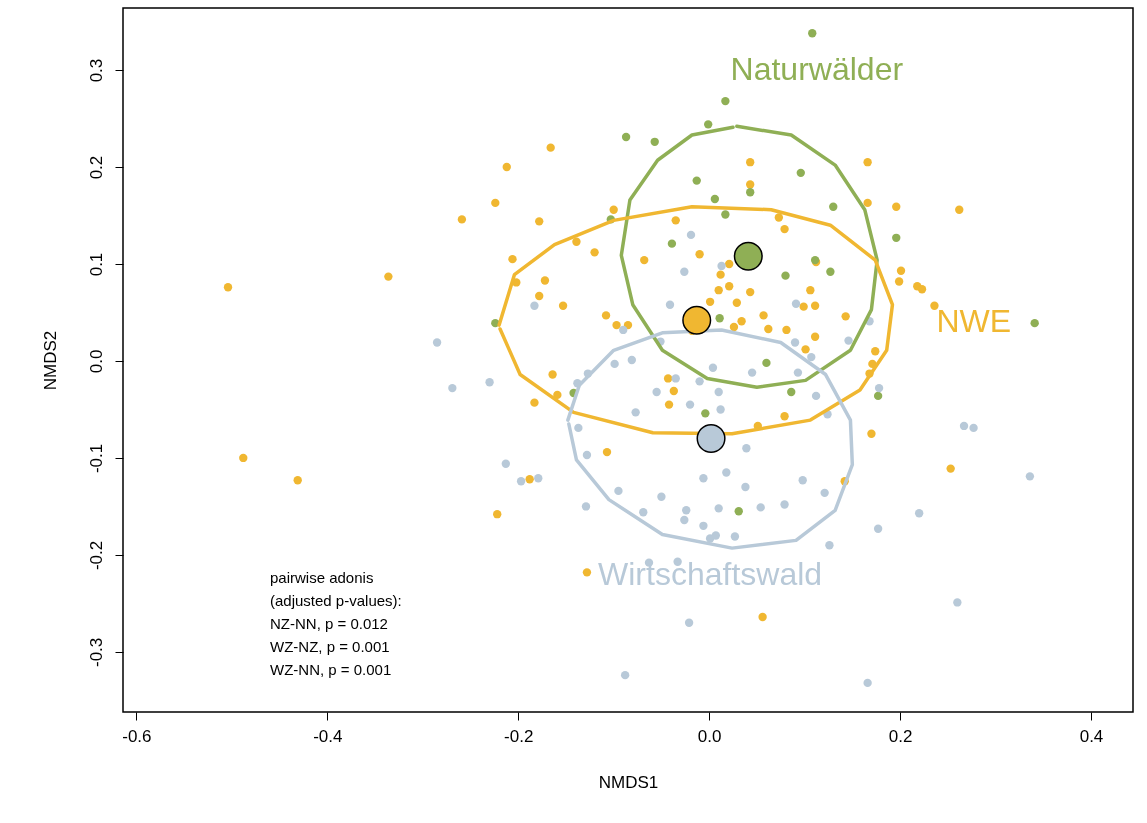  Describe the element at coordinates (96, 555) in the screenshot. I see `y-tick-label: -0.2` at that location.